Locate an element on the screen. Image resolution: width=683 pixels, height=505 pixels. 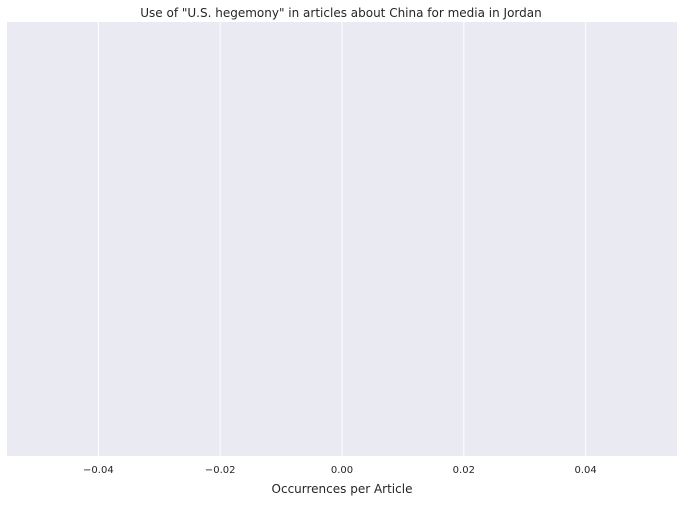
x-axis-label: Occurrences per Article is located at coordinates (342, 489).